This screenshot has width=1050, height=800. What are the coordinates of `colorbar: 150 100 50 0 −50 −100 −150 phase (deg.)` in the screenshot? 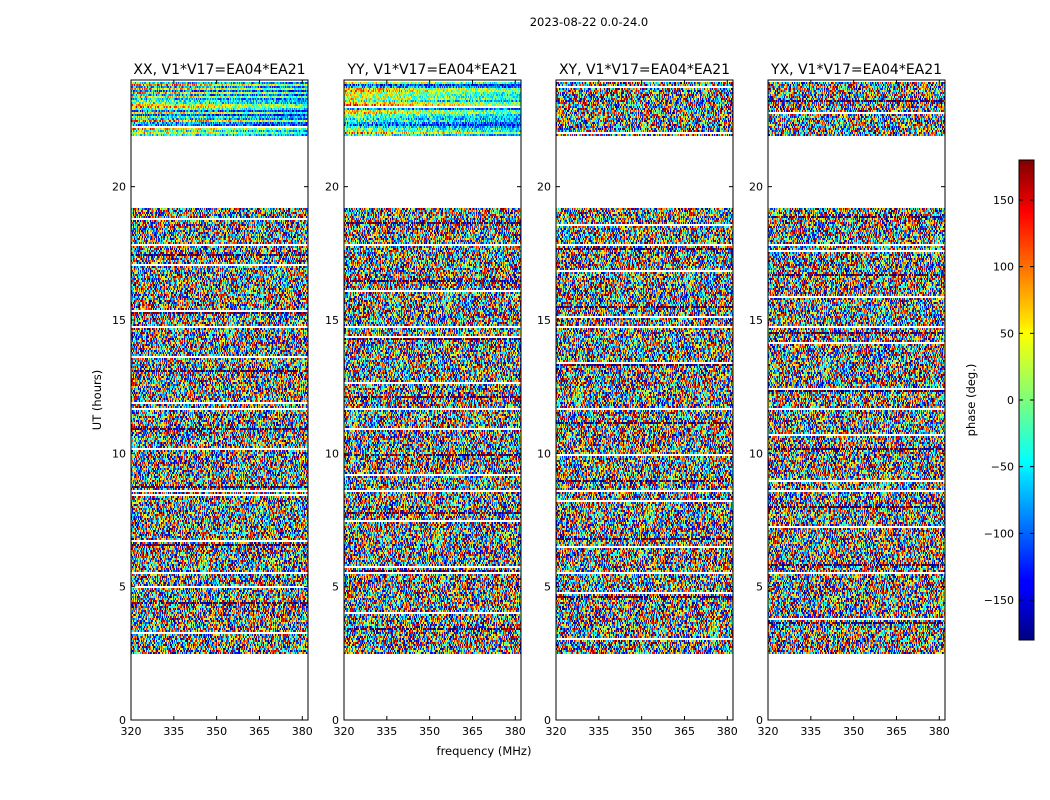 It's located at (999, 400).